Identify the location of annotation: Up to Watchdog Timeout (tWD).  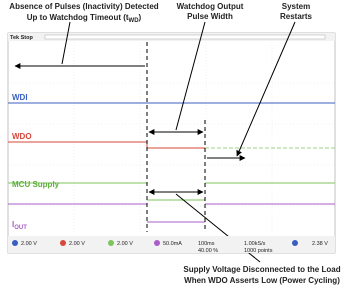
(84, 18).